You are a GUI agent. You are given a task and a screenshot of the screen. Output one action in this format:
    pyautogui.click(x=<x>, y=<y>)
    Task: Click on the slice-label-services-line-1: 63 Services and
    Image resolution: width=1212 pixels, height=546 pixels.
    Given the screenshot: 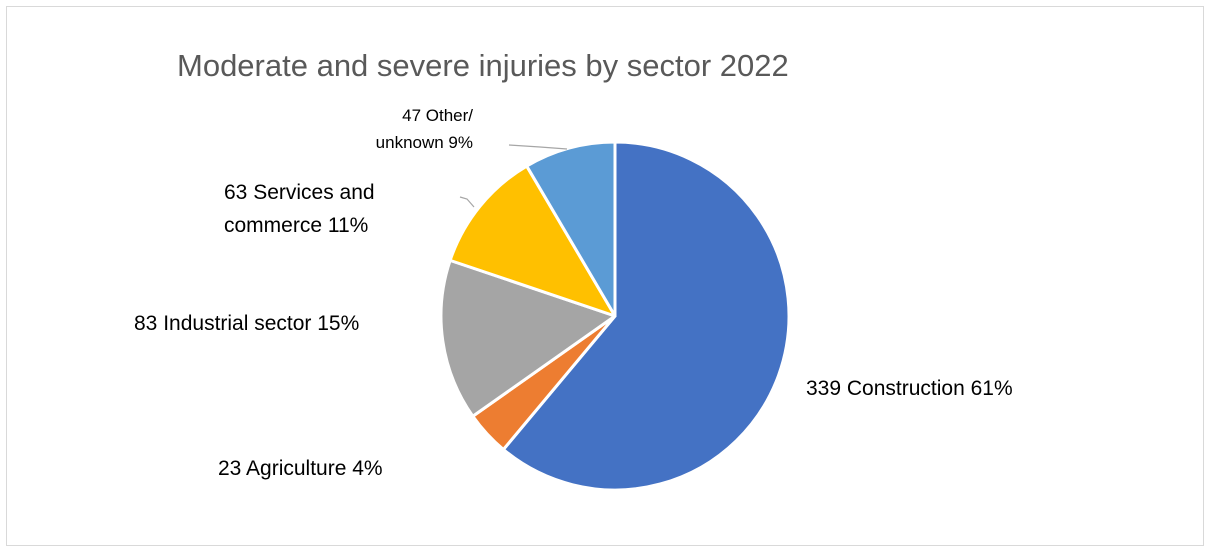 What is the action you would take?
    pyautogui.click(x=299, y=192)
    